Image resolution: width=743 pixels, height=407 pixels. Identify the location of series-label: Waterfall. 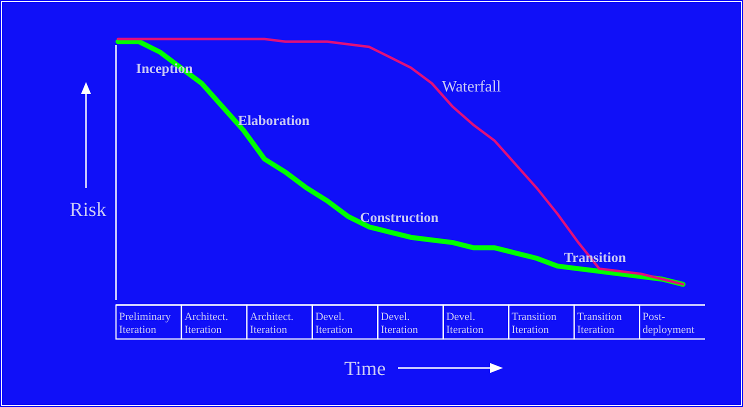
(472, 87).